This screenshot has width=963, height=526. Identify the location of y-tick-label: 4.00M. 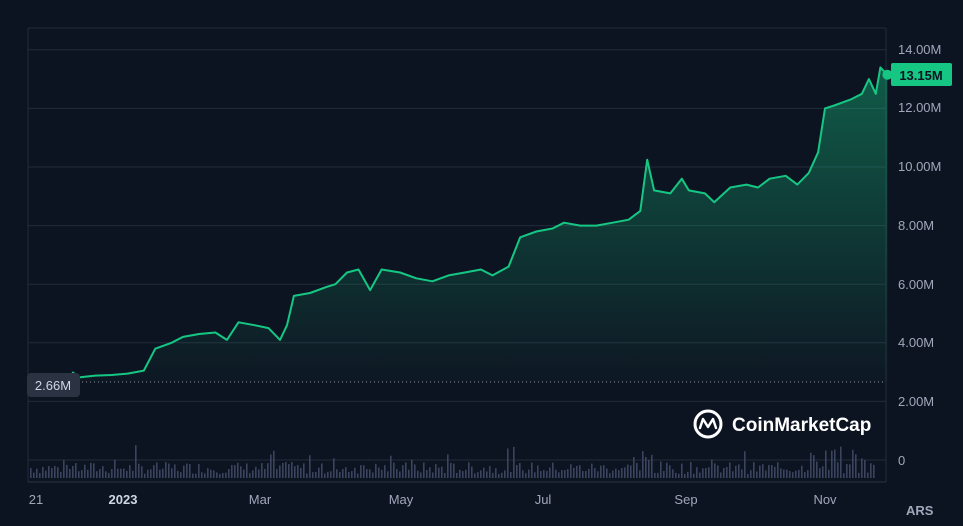
(916, 342).